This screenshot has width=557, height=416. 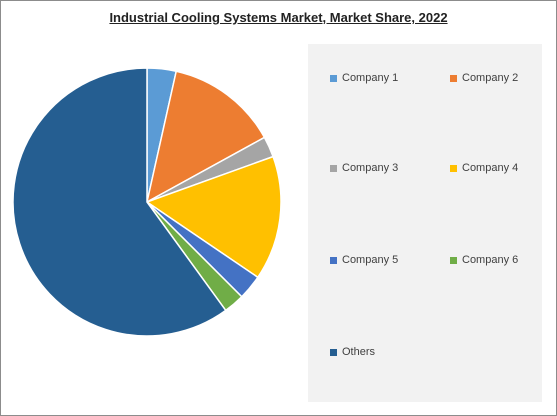 What do you see at coordinates (370, 260) in the screenshot?
I see `legend-label: Company 5` at bounding box center [370, 260].